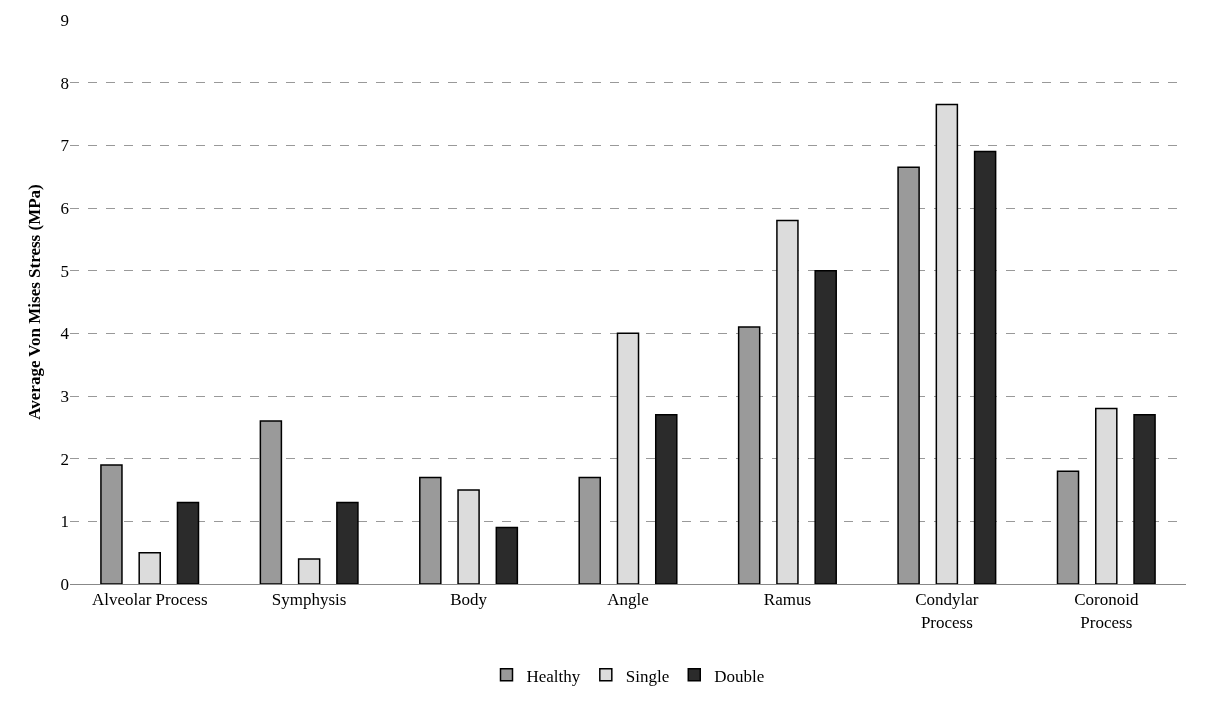 Image resolution: width=1206 pixels, height=705 pixels. Describe the element at coordinates (469, 600) in the screenshot. I see `x-tick-label: Body` at that location.